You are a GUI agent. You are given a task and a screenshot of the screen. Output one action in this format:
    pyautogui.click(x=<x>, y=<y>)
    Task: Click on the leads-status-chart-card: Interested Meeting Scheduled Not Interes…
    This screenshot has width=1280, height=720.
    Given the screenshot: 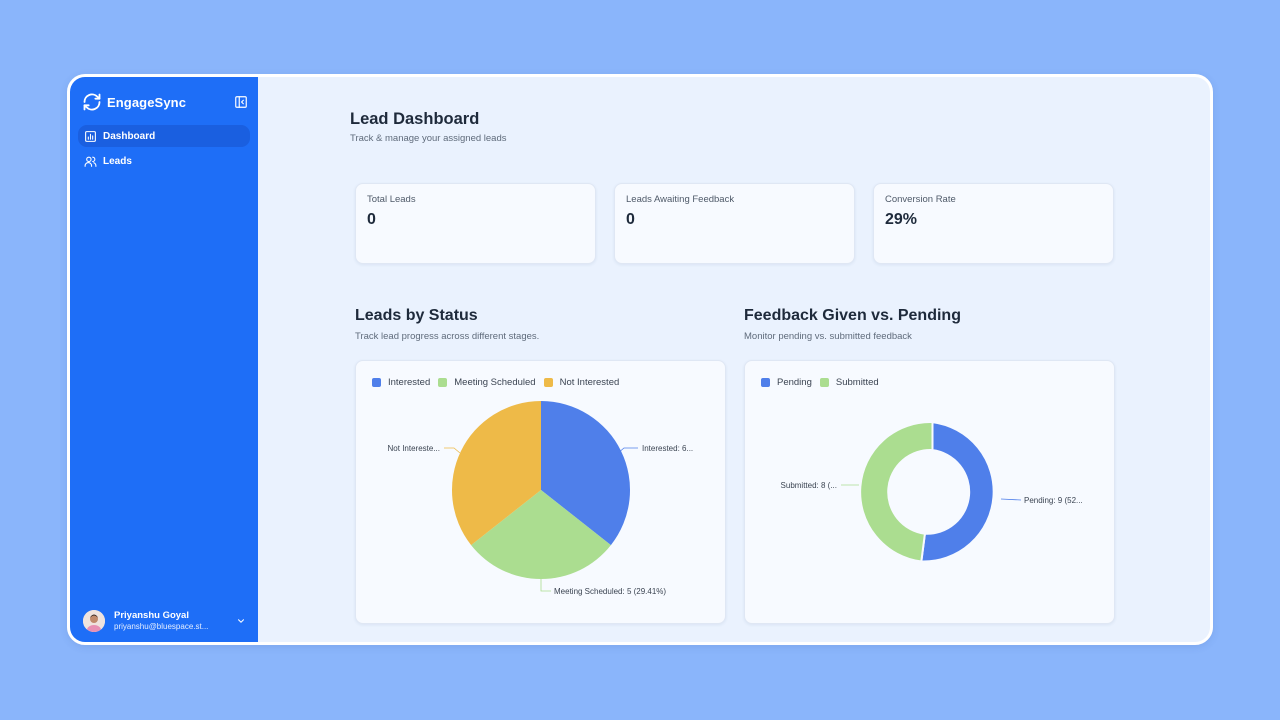 What is the action you would take?
    pyautogui.click(x=540, y=492)
    